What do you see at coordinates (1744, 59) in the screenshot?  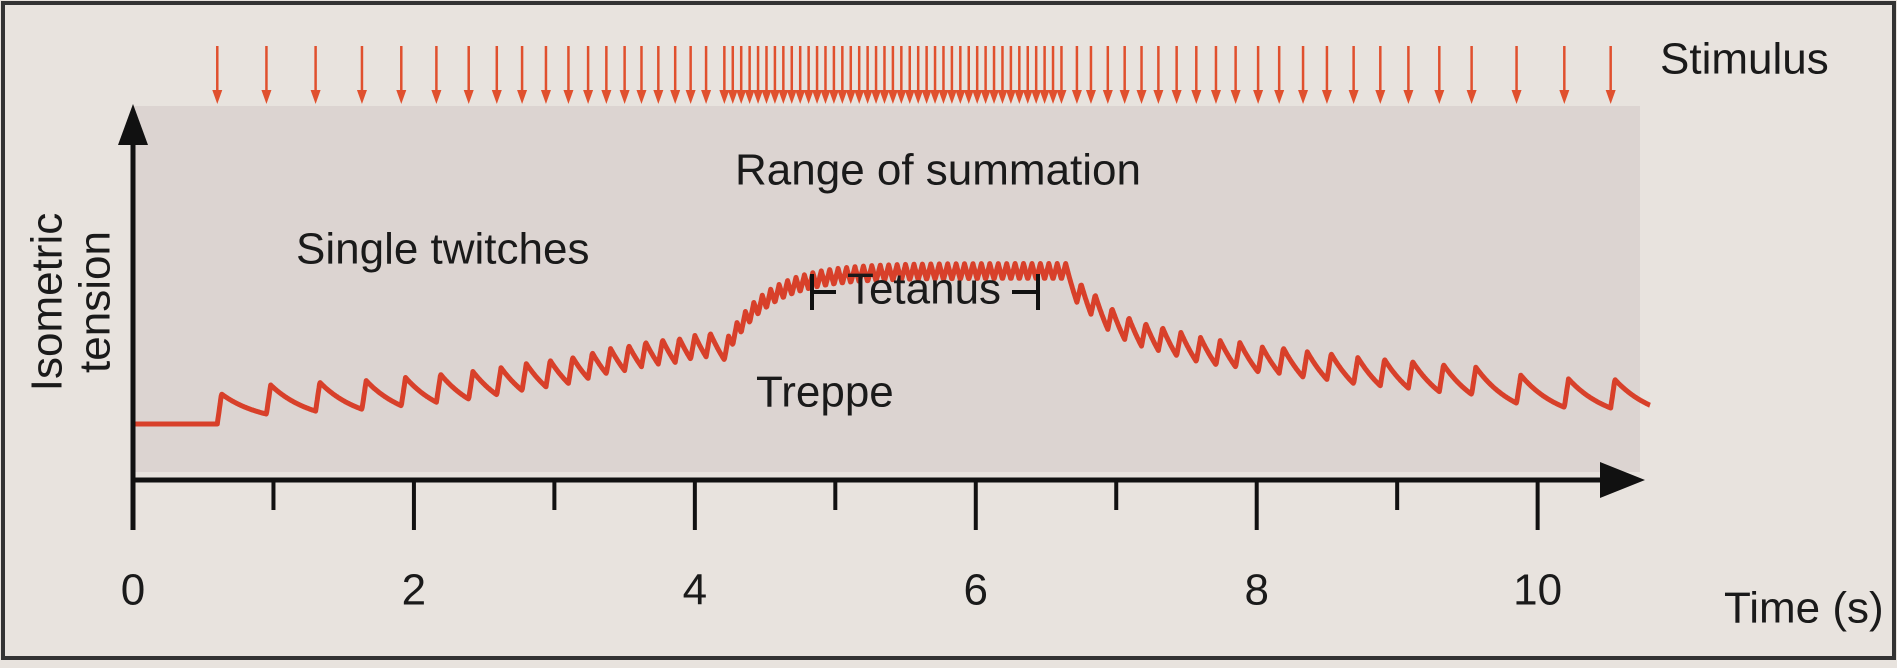 I see `stimulus-label: Stimulus` at bounding box center [1744, 59].